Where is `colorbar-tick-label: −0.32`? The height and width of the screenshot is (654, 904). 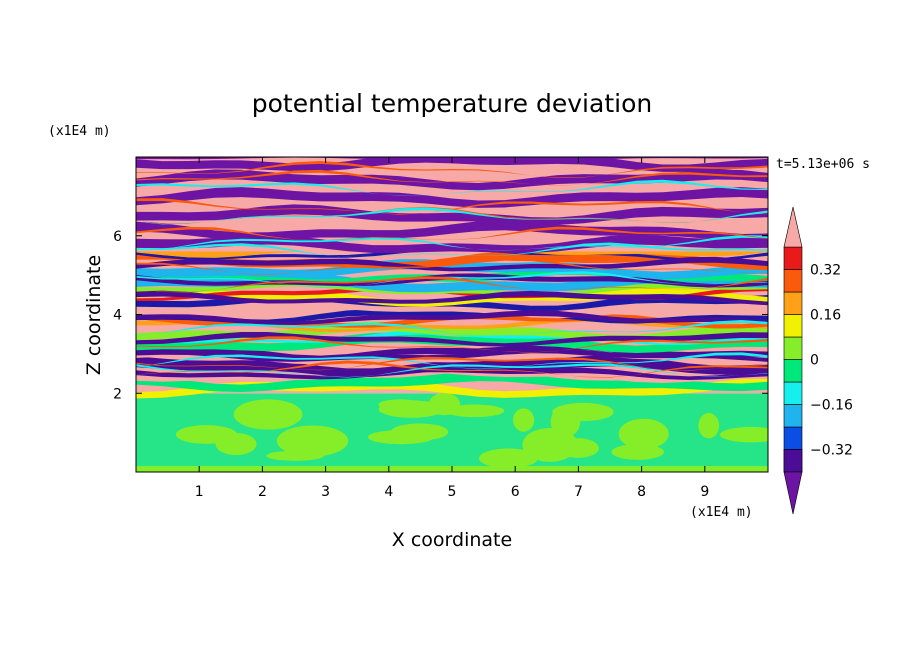 colorbar-tick-label: −0.32 is located at coordinates (831, 451).